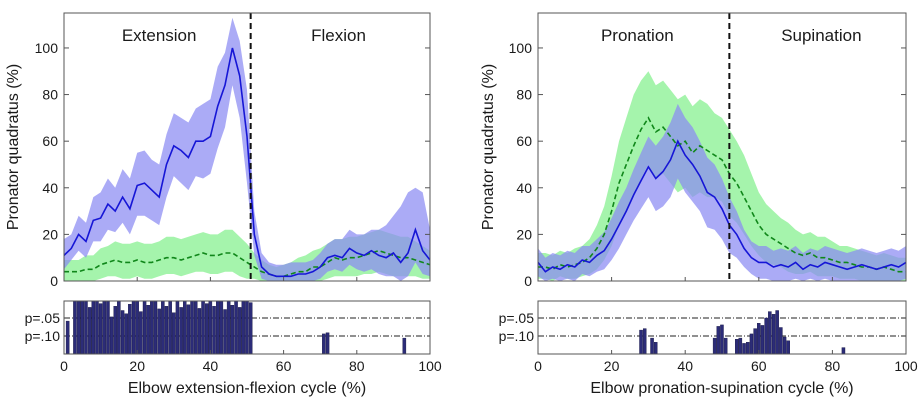 This screenshot has width=920, height=401. What do you see at coordinates (247, 388) in the screenshot?
I see `x-axis-label: Elbow extension-flexion cycle (%)` at bounding box center [247, 388].